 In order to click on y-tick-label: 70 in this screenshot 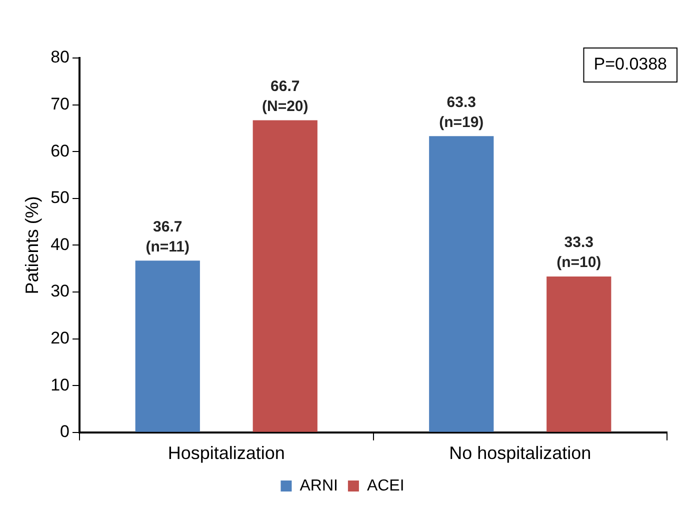, I will do `click(60, 104)`.